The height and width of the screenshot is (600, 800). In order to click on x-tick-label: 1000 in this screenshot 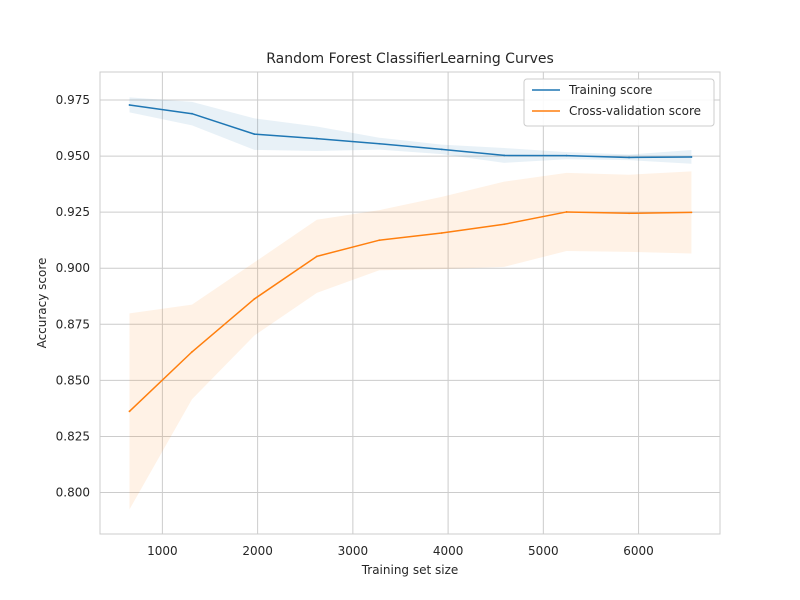, I will do `click(162, 551)`.